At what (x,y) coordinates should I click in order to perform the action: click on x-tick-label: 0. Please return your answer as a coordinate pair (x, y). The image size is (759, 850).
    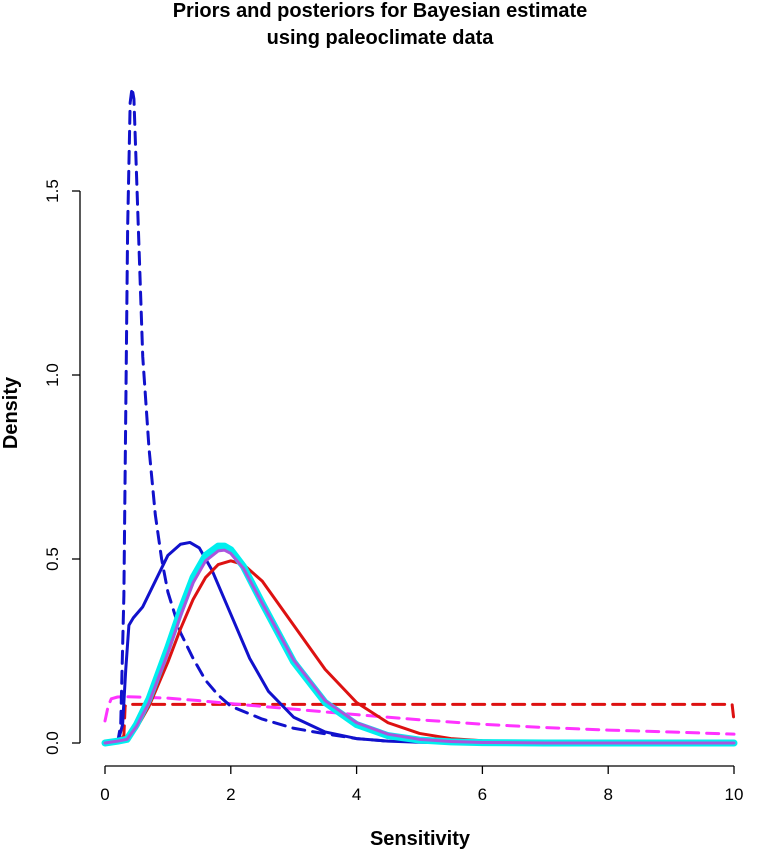
    Looking at the image, I should click on (104, 794).